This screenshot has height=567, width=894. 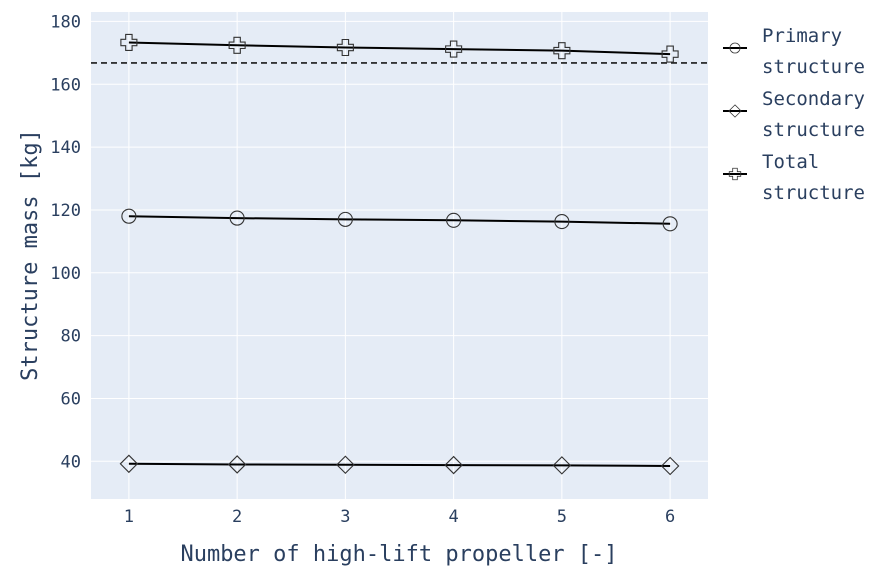 What do you see at coordinates (670, 517) in the screenshot?
I see `x-tick-label: 6` at bounding box center [670, 517].